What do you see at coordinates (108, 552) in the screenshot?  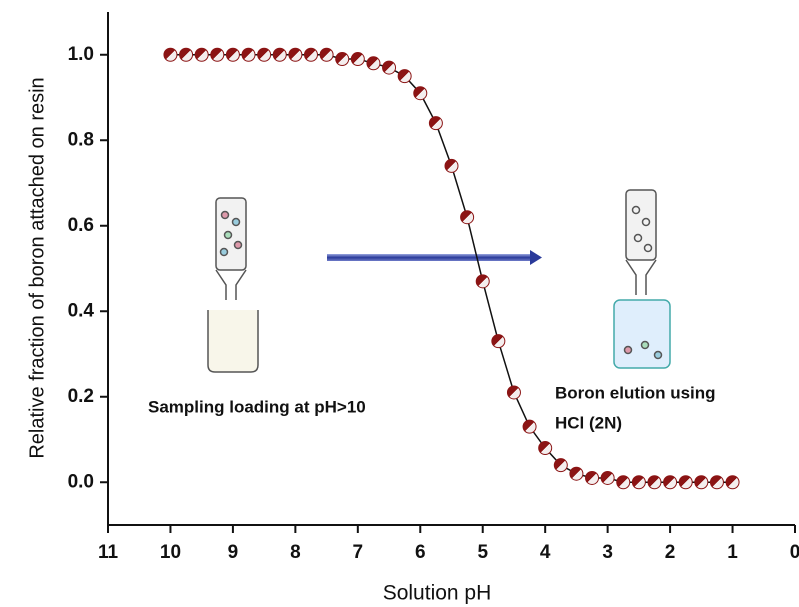 I see `x-tick-label: 11` at bounding box center [108, 552].